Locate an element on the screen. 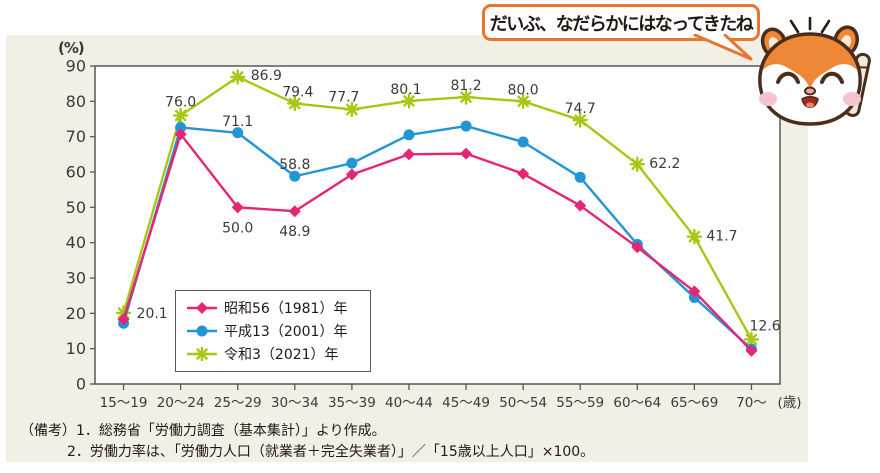 This screenshot has height=473, width=880. chart-legend: 昭和56（1981）年 平成13（2001）年 令和3（2021）年 is located at coordinates (273, 331).